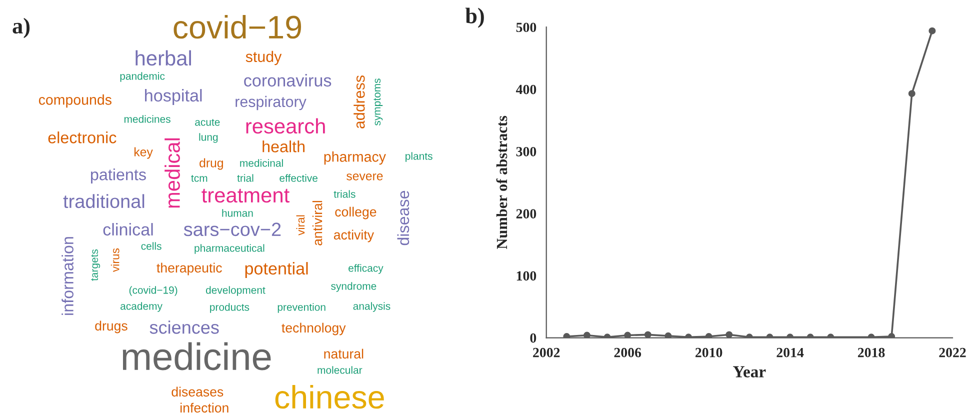  What do you see at coordinates (238, 26) in the screenshot?
I see `text: covid−19` at bounding box center [238, 26].